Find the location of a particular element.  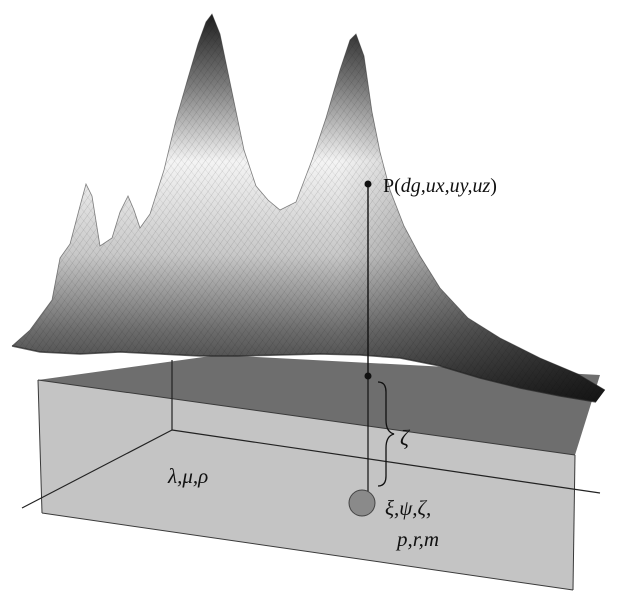

source-params-line1: ξ,ψ,ζ, is located at coordinates (408, 508).